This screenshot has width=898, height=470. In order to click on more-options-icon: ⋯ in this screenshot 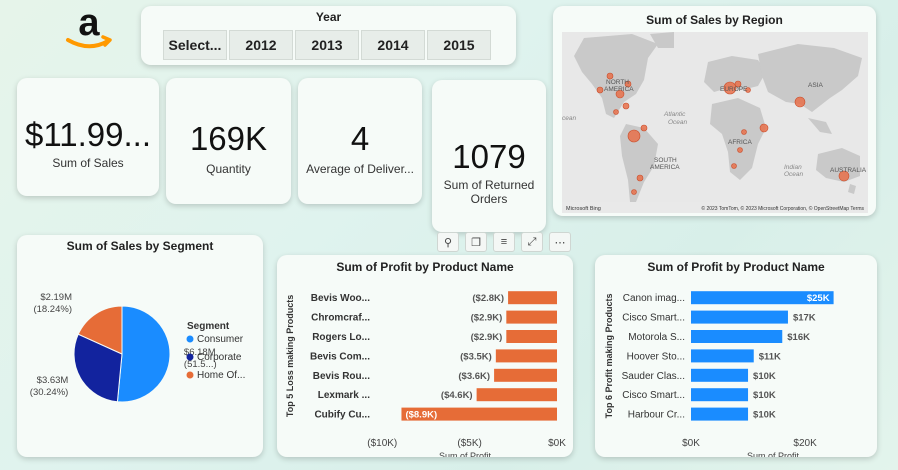, I will do `click(560, 242)`.